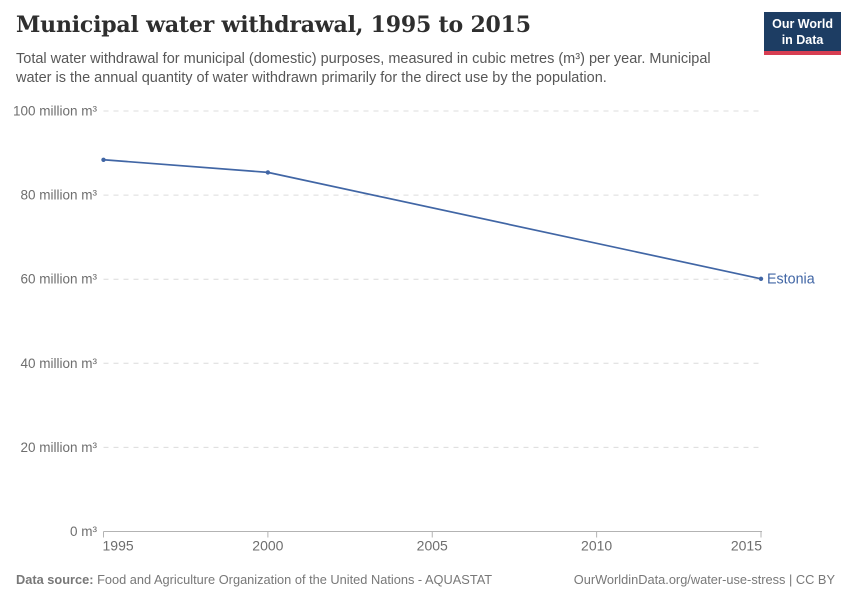  Describe the element at coordinates (58, 447) in the screenshot. I see `y-tick-label: 20 million m³` at that location.